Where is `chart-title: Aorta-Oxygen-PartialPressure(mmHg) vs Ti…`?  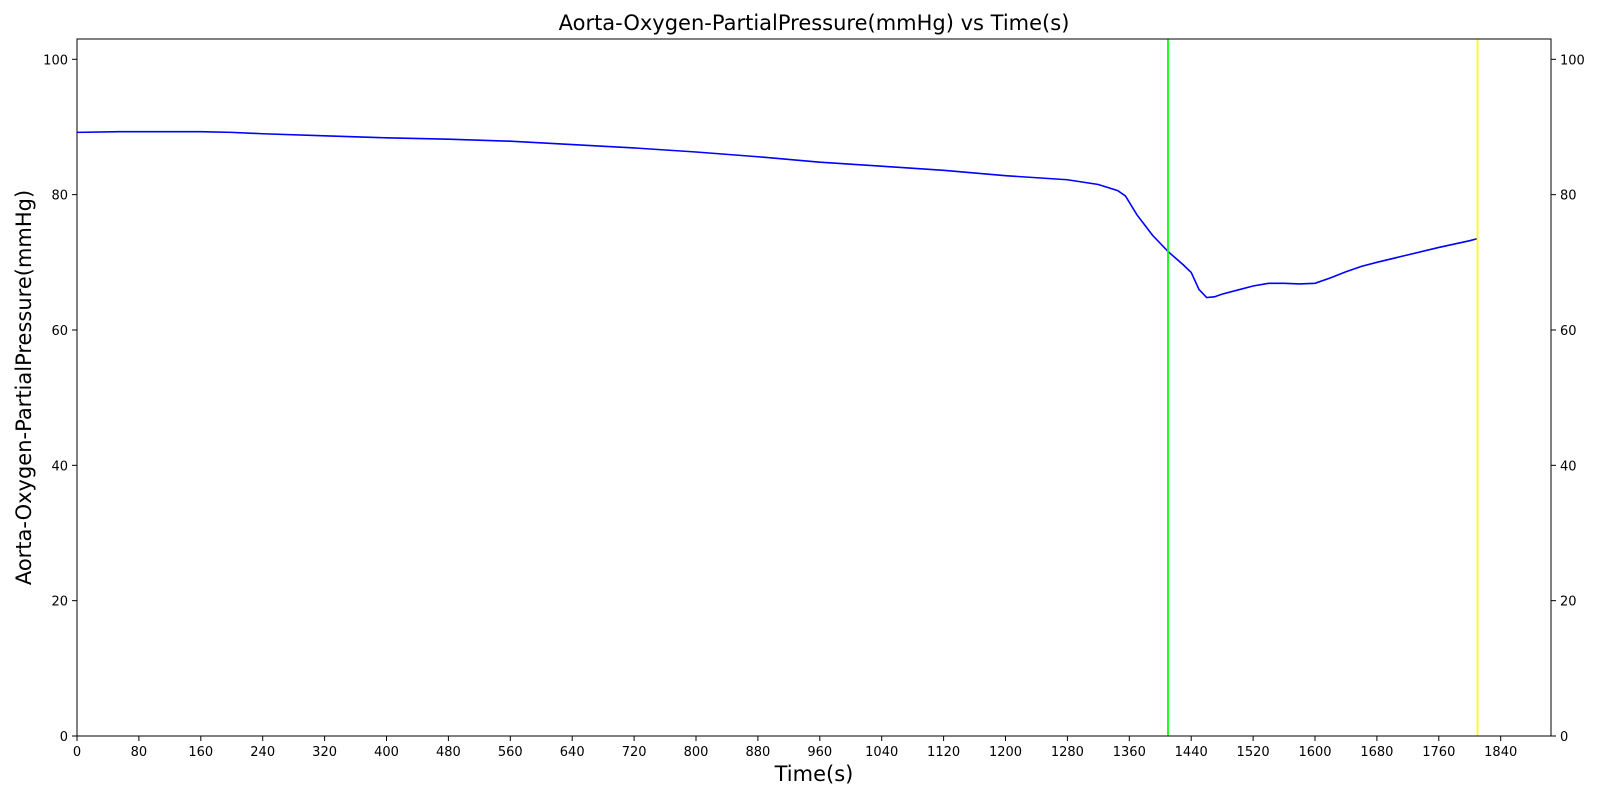 chart-title: Aorta-Oxygen-PartialPressure(mmHg) vs Ti… is located at coordinates (814, 23).